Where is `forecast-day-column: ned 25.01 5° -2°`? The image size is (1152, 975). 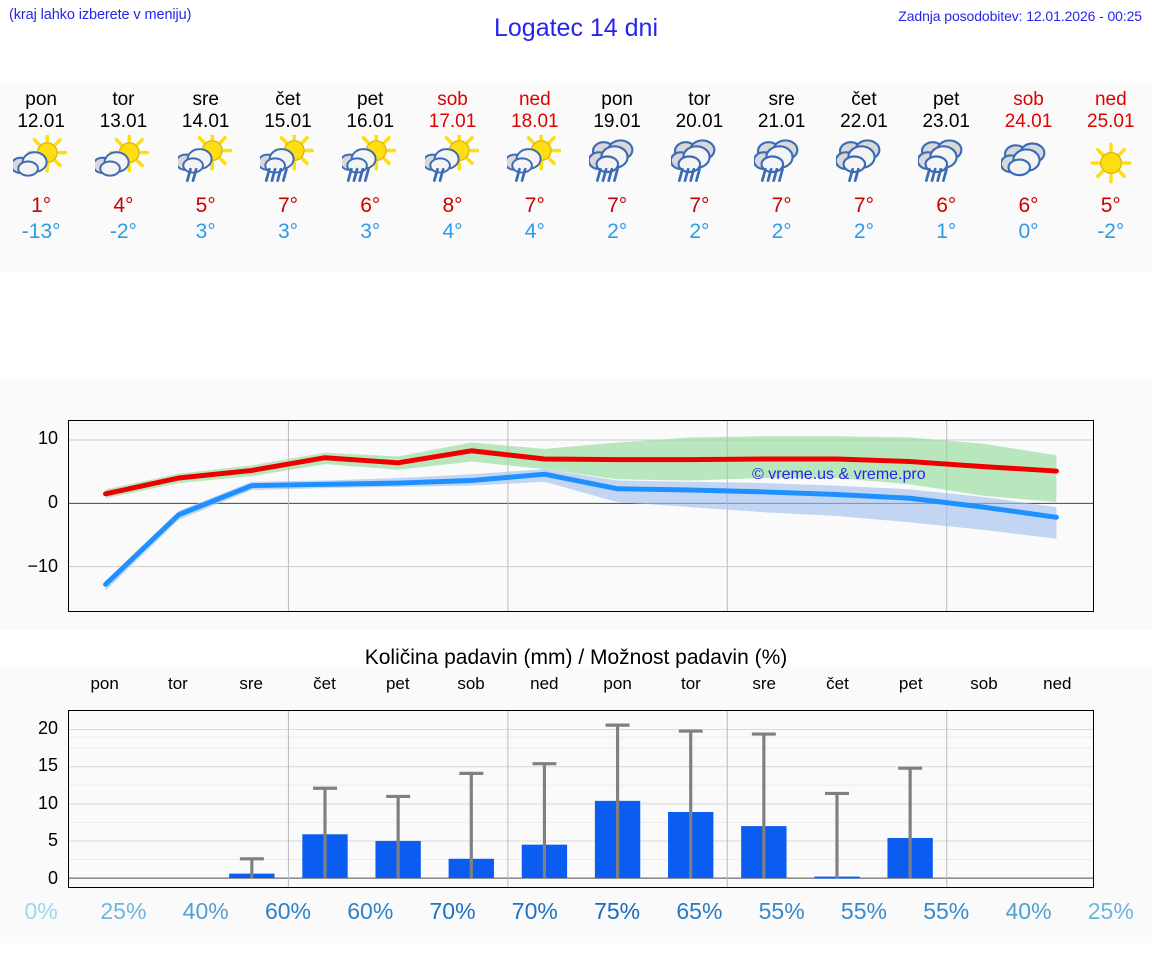 forecast-day-column: ned 25.01 5° -2° is located at coordinates (1111, 178).